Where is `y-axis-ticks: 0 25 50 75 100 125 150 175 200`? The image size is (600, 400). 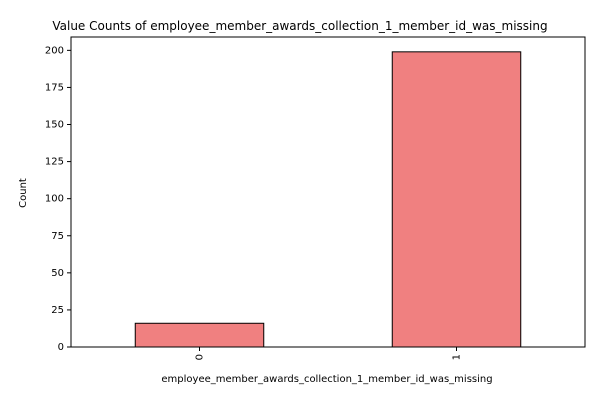 y-axis-ticks: 0 25 50 75 100 125 150 175 200 is located at coordinates (58, 199).